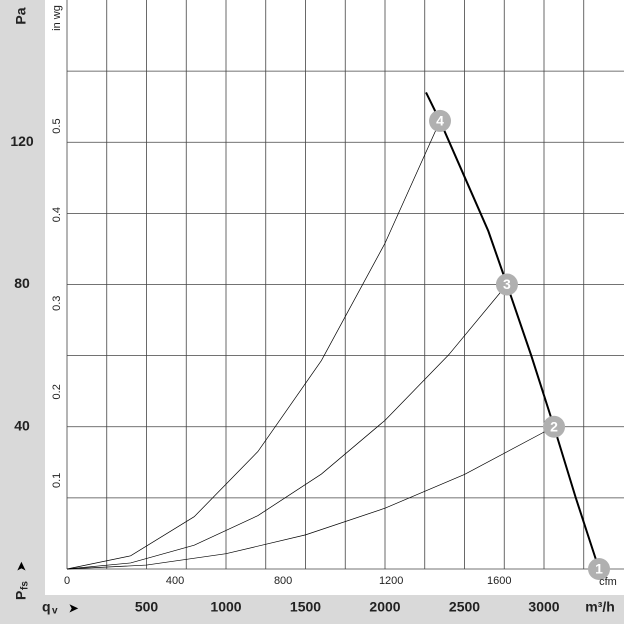  What do you see at coordinates (57, 480) in the screenshot?
I see `y2-tick-label: 0.1` at bounding box center [57, 480].